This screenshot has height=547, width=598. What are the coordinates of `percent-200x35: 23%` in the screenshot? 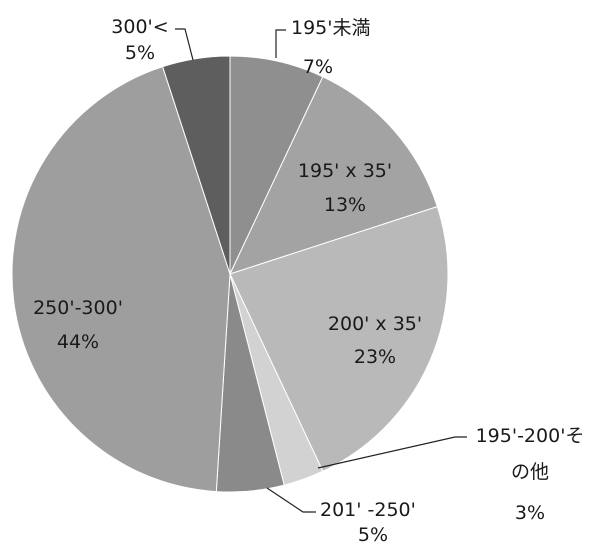 It's located at (375, 357).